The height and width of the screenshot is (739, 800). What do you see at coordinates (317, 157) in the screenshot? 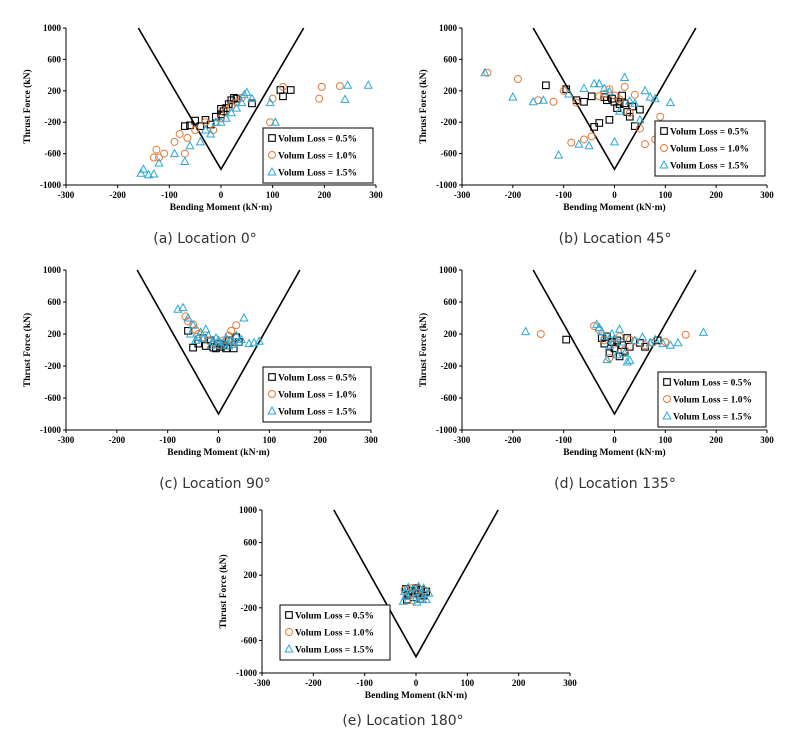
I see `legend-label: Volum Loss = 1.0%` at bounding box center [317, 157].